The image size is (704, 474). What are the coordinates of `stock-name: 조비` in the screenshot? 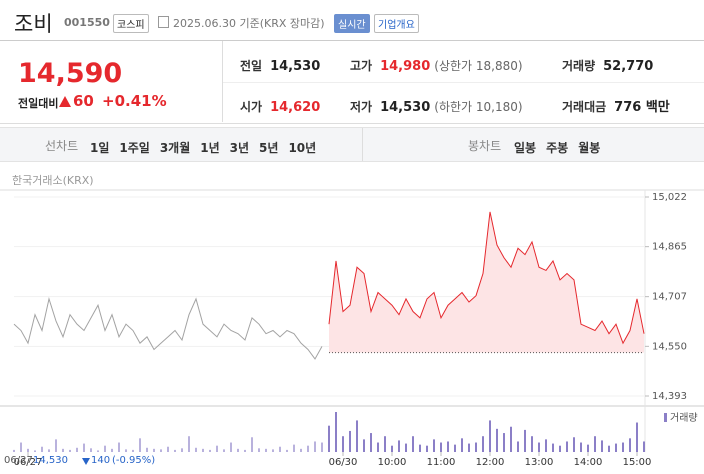 It's located at (33, 24).